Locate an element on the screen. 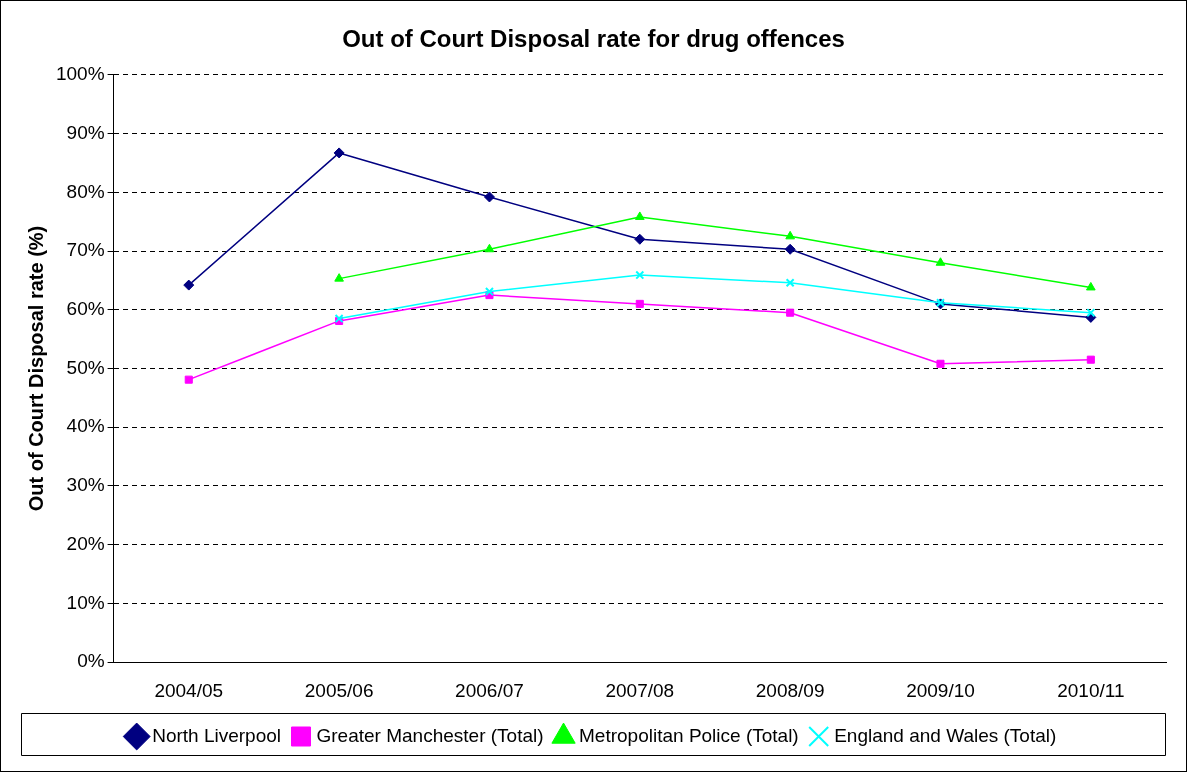  y-tick-label: 80% is located at coordinates (85, 191).